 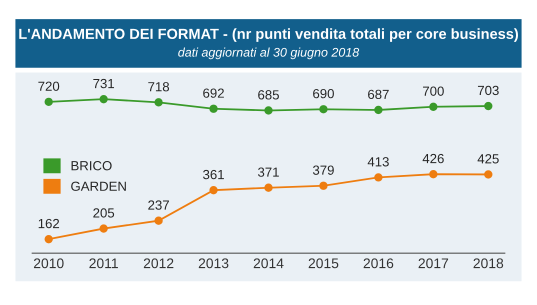 What do you see at coordinates (433, 263) in the screenshot?
I see `x-tick-label: 2017` at bounding box center [433, 263].